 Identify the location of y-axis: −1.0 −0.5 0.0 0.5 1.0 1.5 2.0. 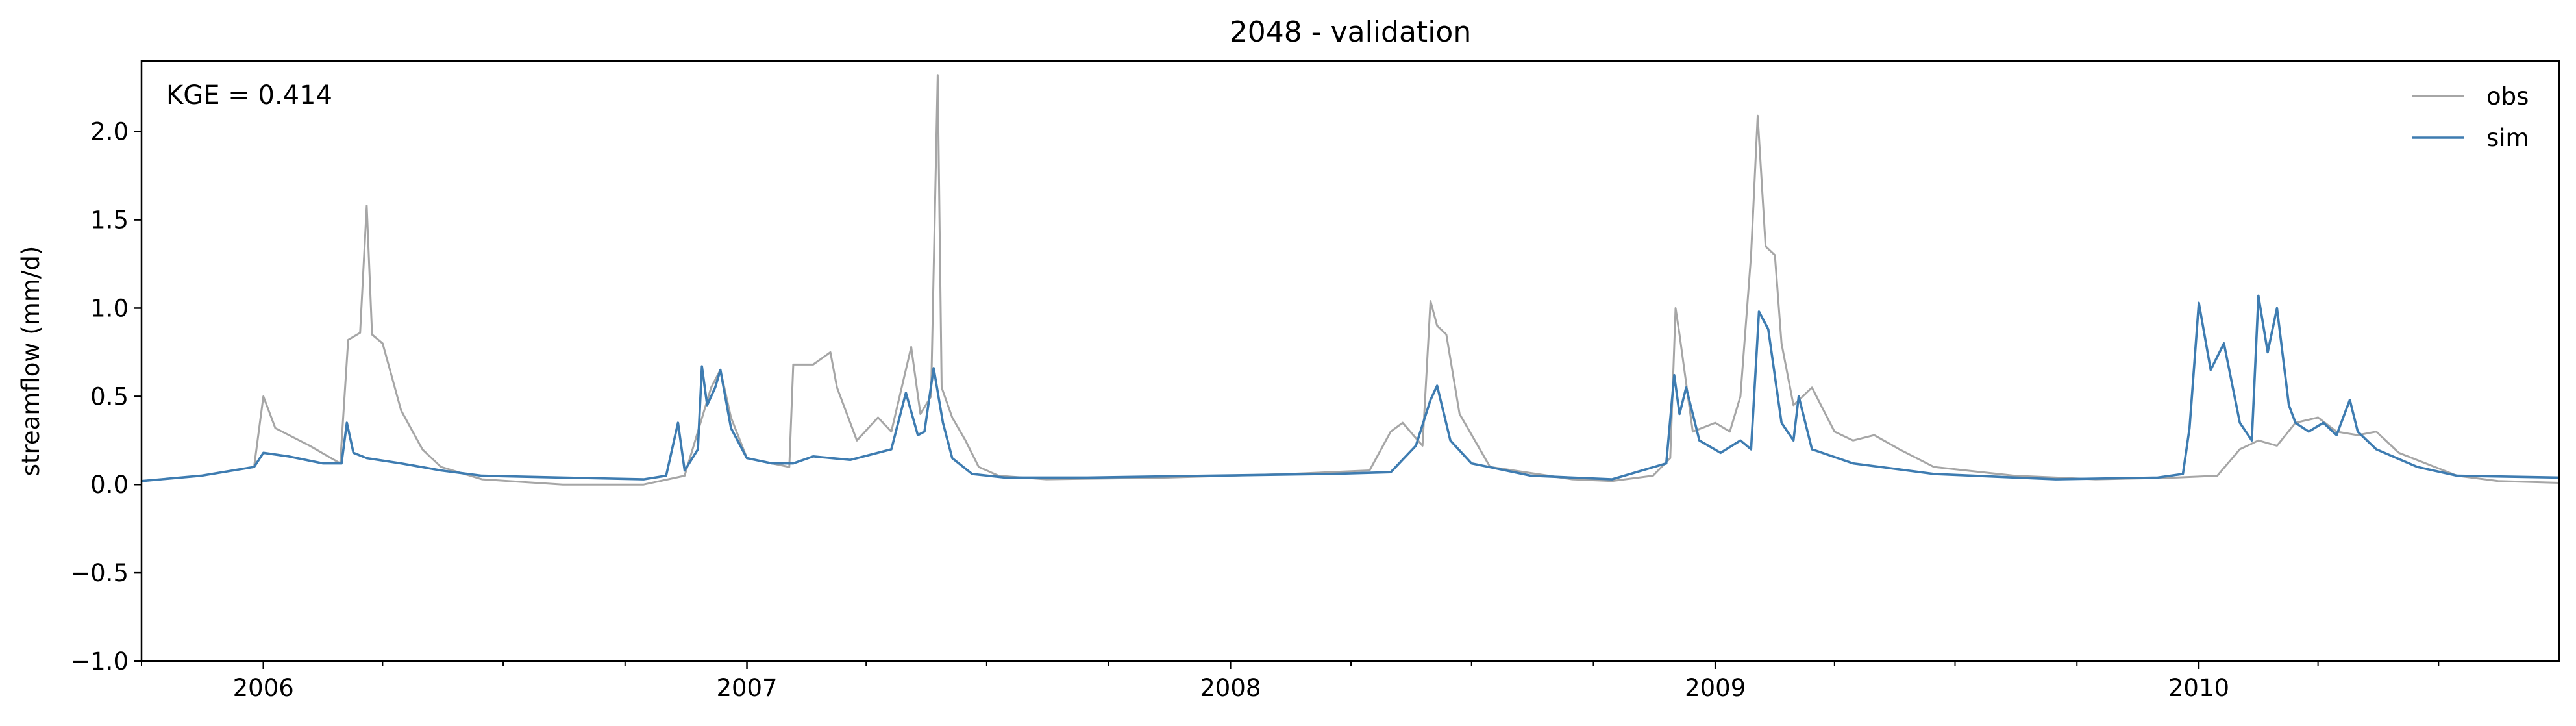
(106, 396).